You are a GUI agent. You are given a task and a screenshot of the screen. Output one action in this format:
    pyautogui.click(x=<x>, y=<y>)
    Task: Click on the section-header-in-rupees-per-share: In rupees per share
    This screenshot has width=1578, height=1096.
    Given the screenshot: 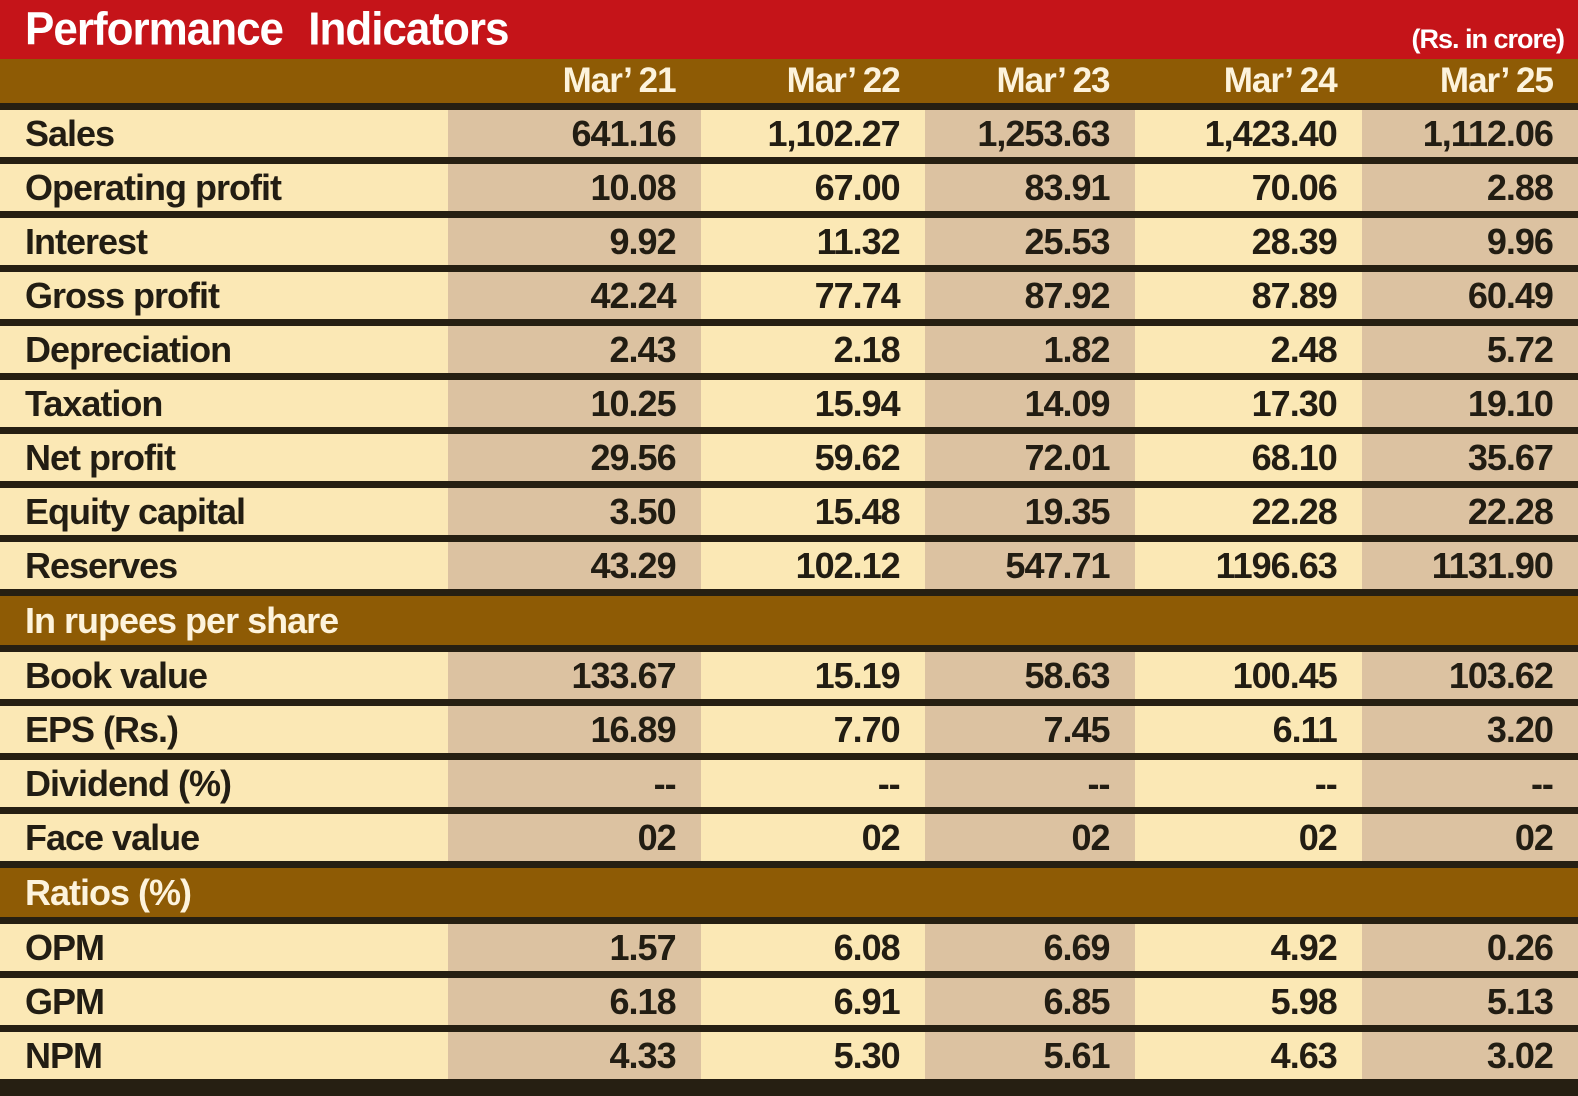 What is the action you would take?
    pyautogui.click(x=789, y=624)
    